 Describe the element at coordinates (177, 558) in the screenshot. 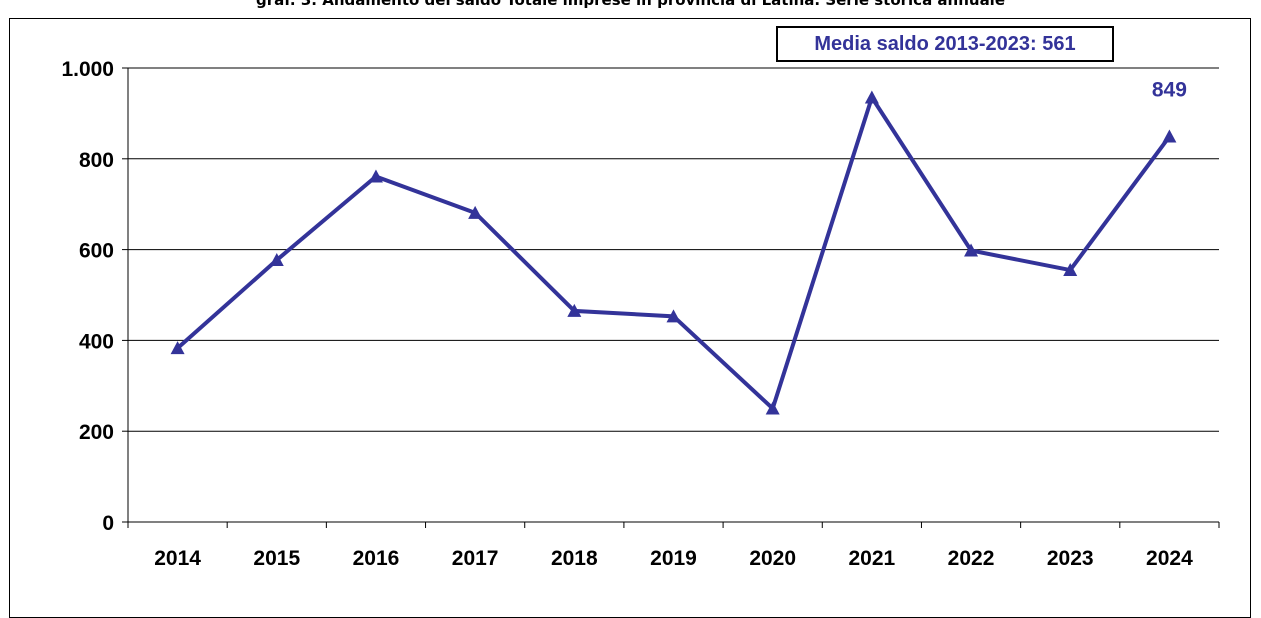

I see `x-tick-label: 2014` at that location.